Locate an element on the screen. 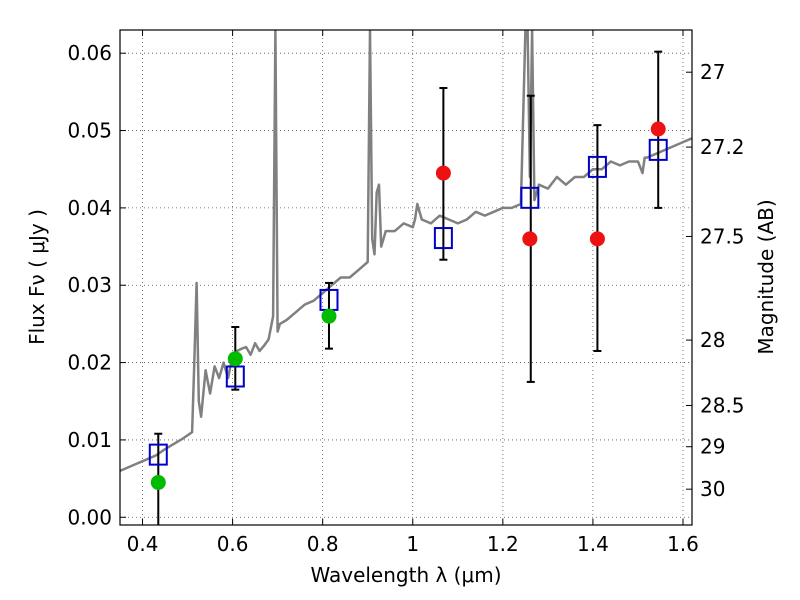  magnitude-tick-label: 28.5 is located at coordinates (722, 405).